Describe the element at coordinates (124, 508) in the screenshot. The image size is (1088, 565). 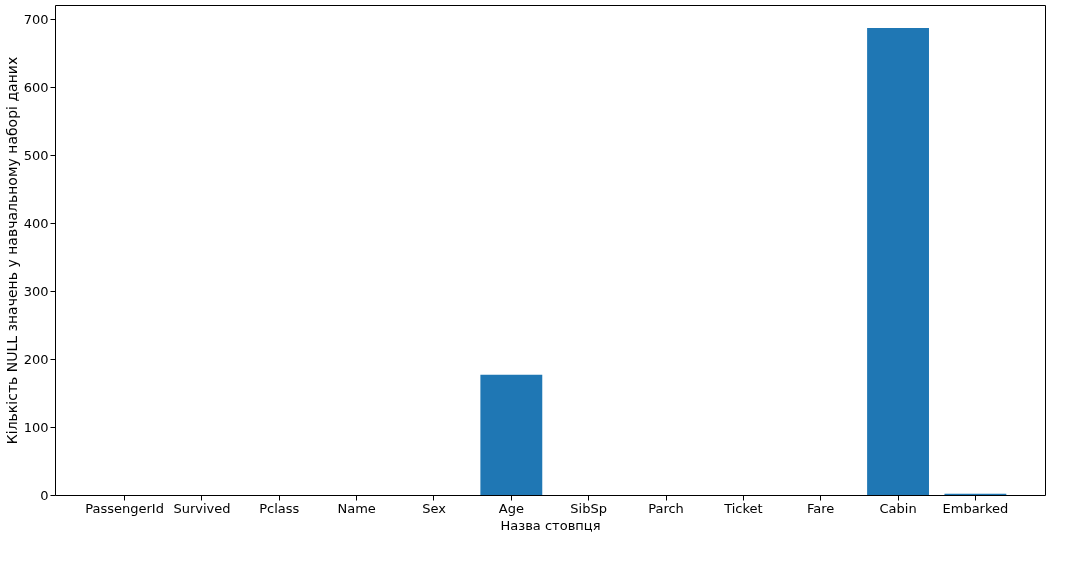
I see `x-tick-label: PassengerId` at that location.